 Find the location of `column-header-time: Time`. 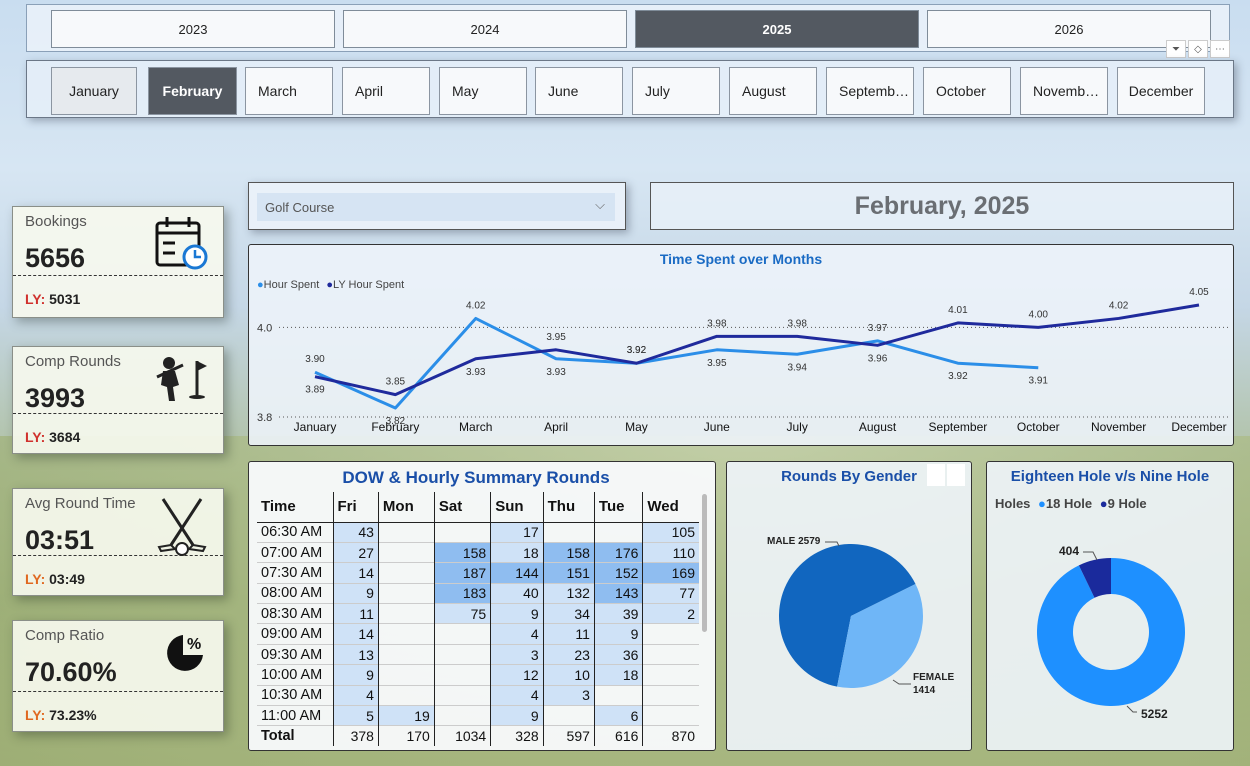

column-header-time: Time is located at coordinates (278, 507).